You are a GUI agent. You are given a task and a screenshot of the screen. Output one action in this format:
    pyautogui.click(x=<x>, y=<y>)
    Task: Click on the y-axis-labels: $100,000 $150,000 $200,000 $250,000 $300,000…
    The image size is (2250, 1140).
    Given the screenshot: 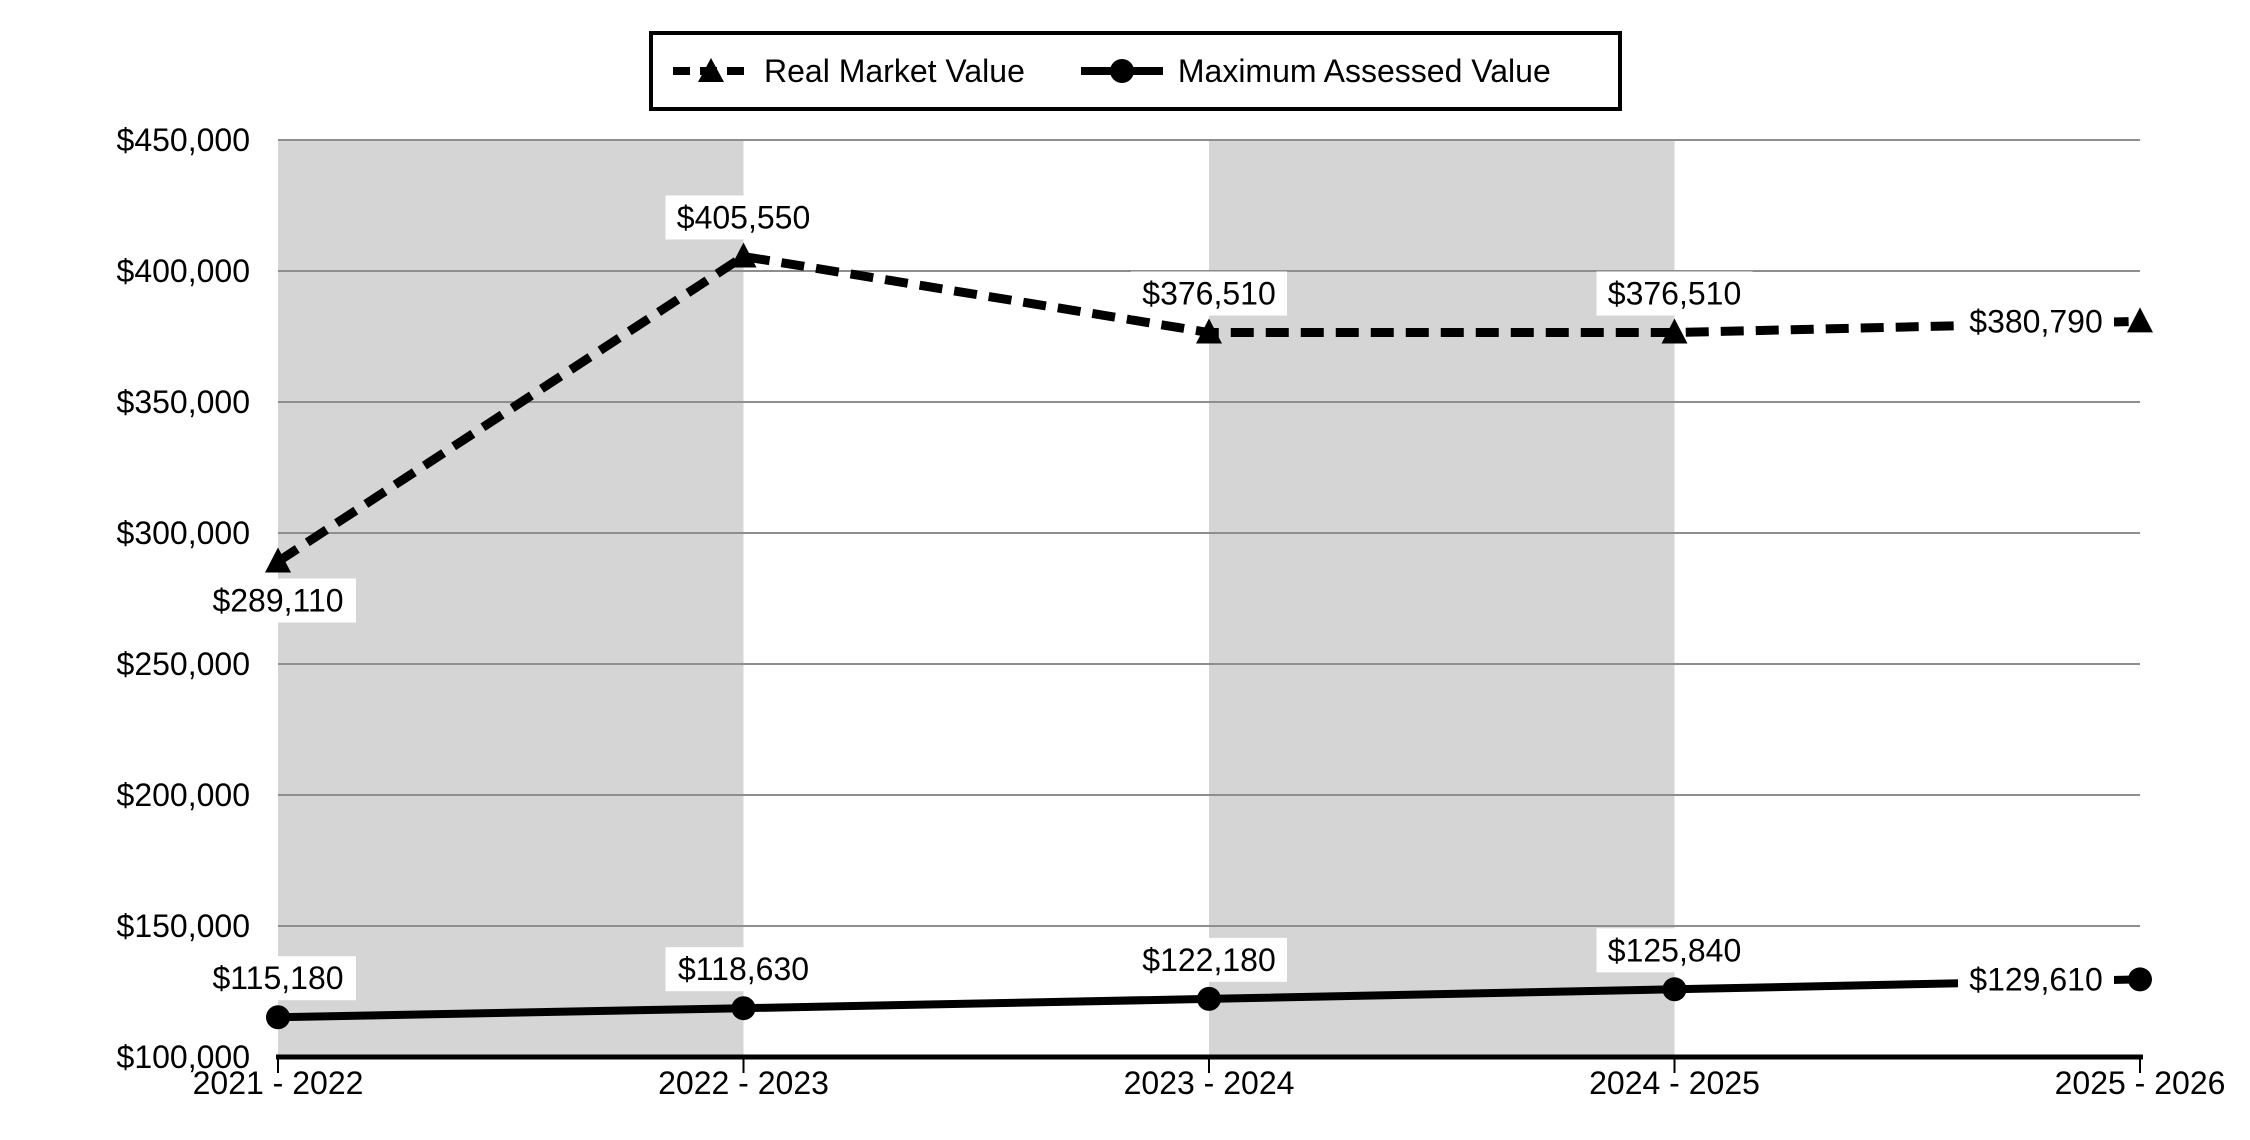 What is the action you would take?
    pyautogui.click(x=183, y=598)
    